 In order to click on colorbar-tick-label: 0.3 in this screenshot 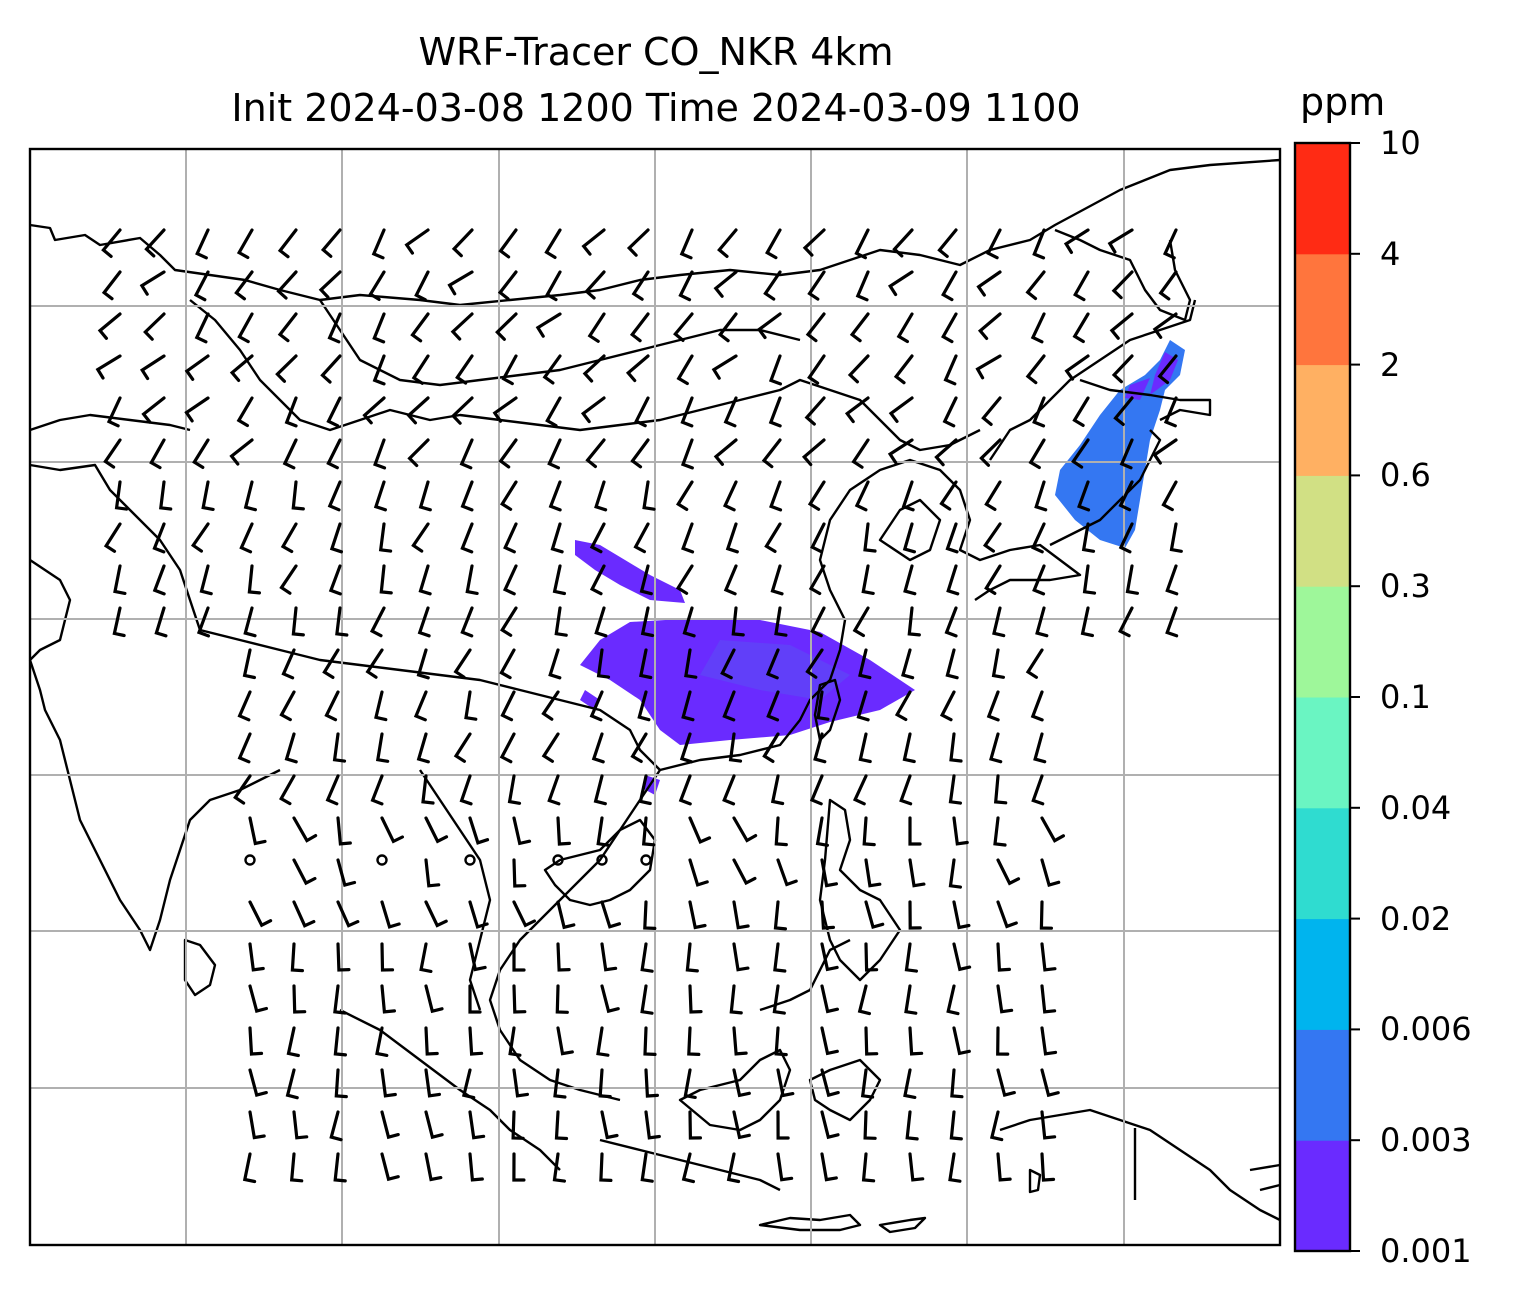, I will do `click(1405, 586)`.